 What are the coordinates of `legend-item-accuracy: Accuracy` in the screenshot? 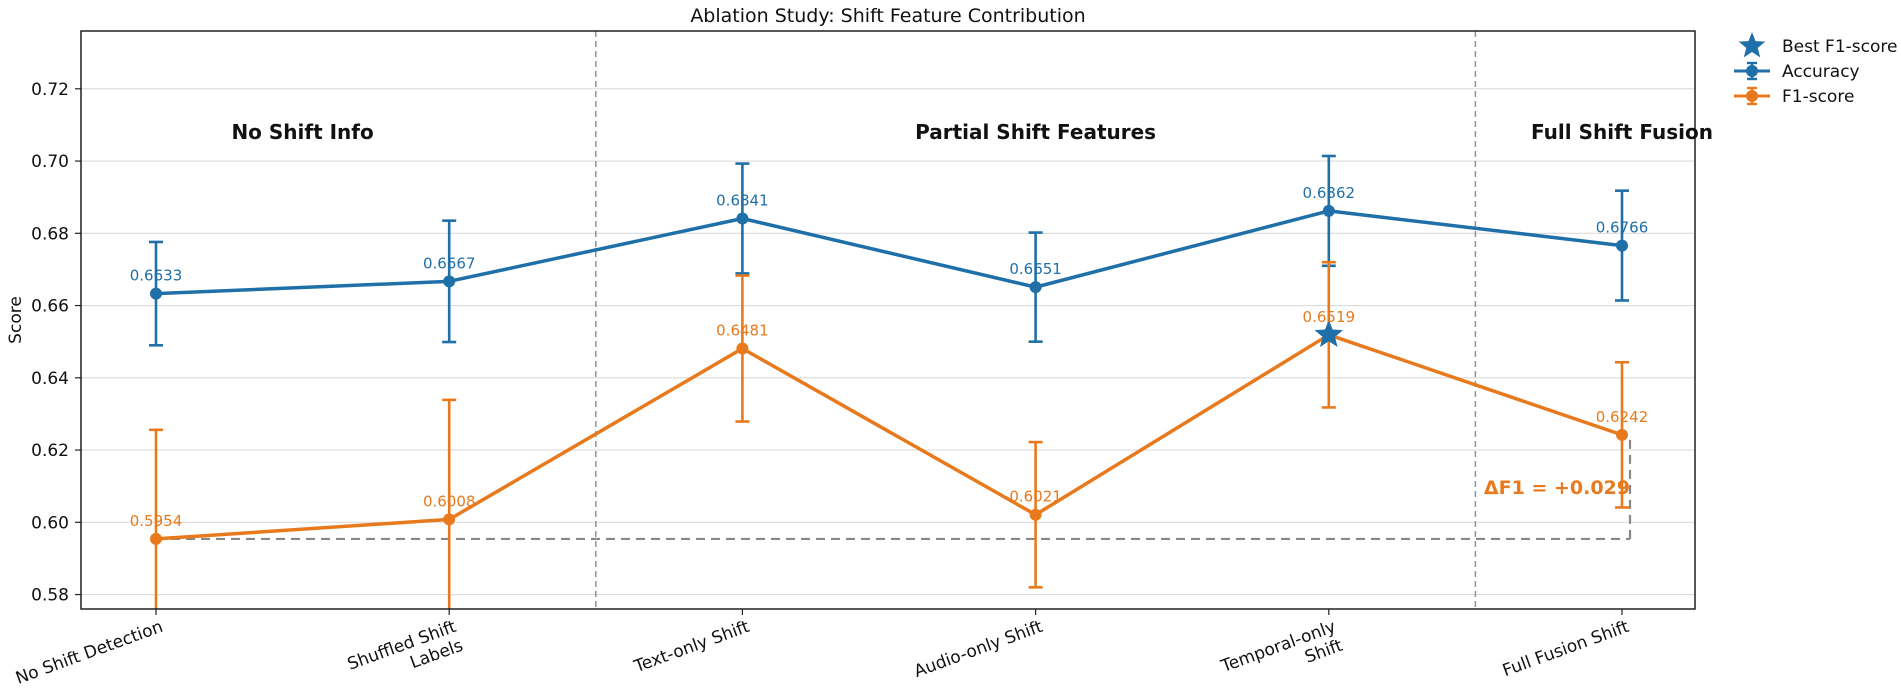 It's located at (1797, 71).